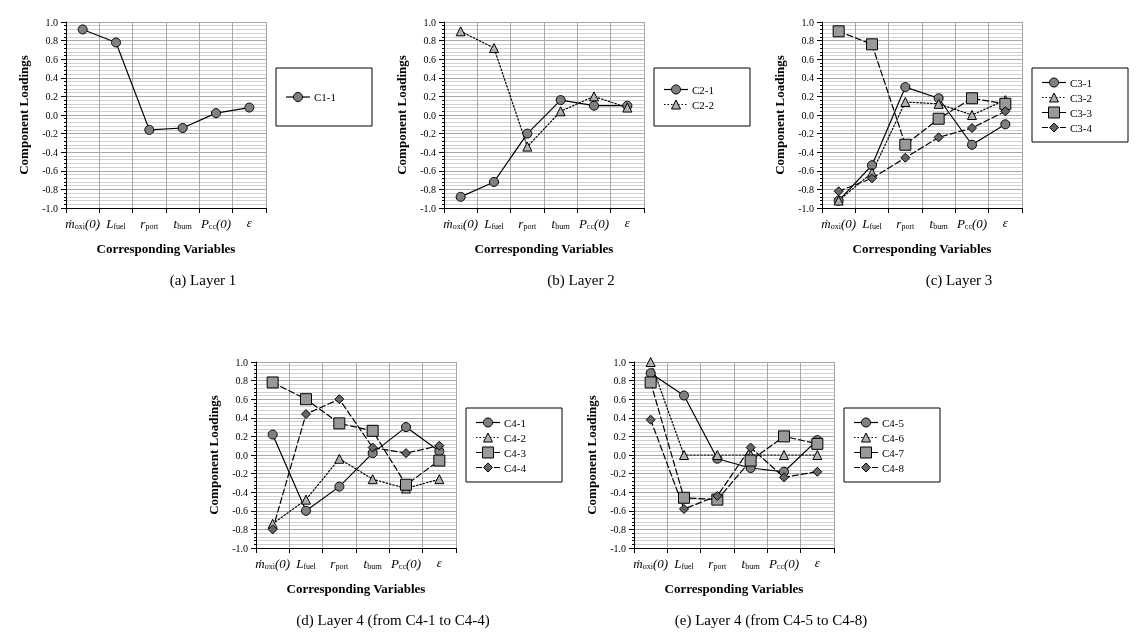 This screenshot has width=1136, height=635. I want to click on legend-label: C4-6, so click(893, 437).